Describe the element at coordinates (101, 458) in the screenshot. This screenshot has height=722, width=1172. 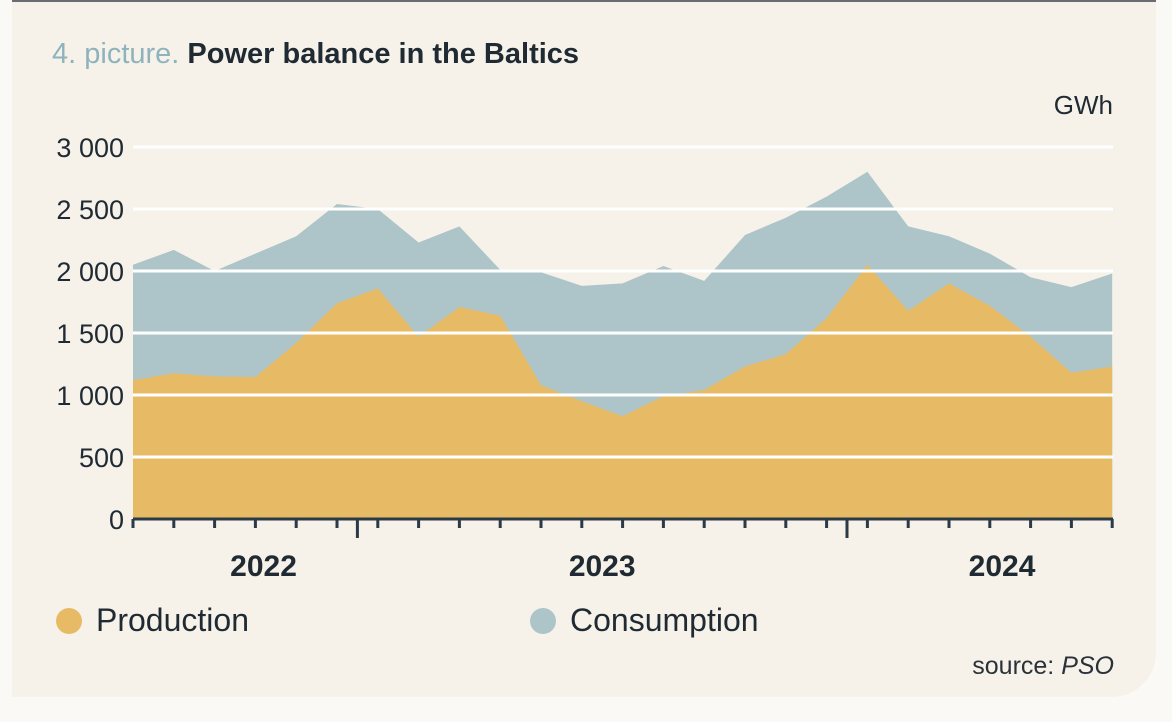
I see `y-tick-label-500: 500` at that location.